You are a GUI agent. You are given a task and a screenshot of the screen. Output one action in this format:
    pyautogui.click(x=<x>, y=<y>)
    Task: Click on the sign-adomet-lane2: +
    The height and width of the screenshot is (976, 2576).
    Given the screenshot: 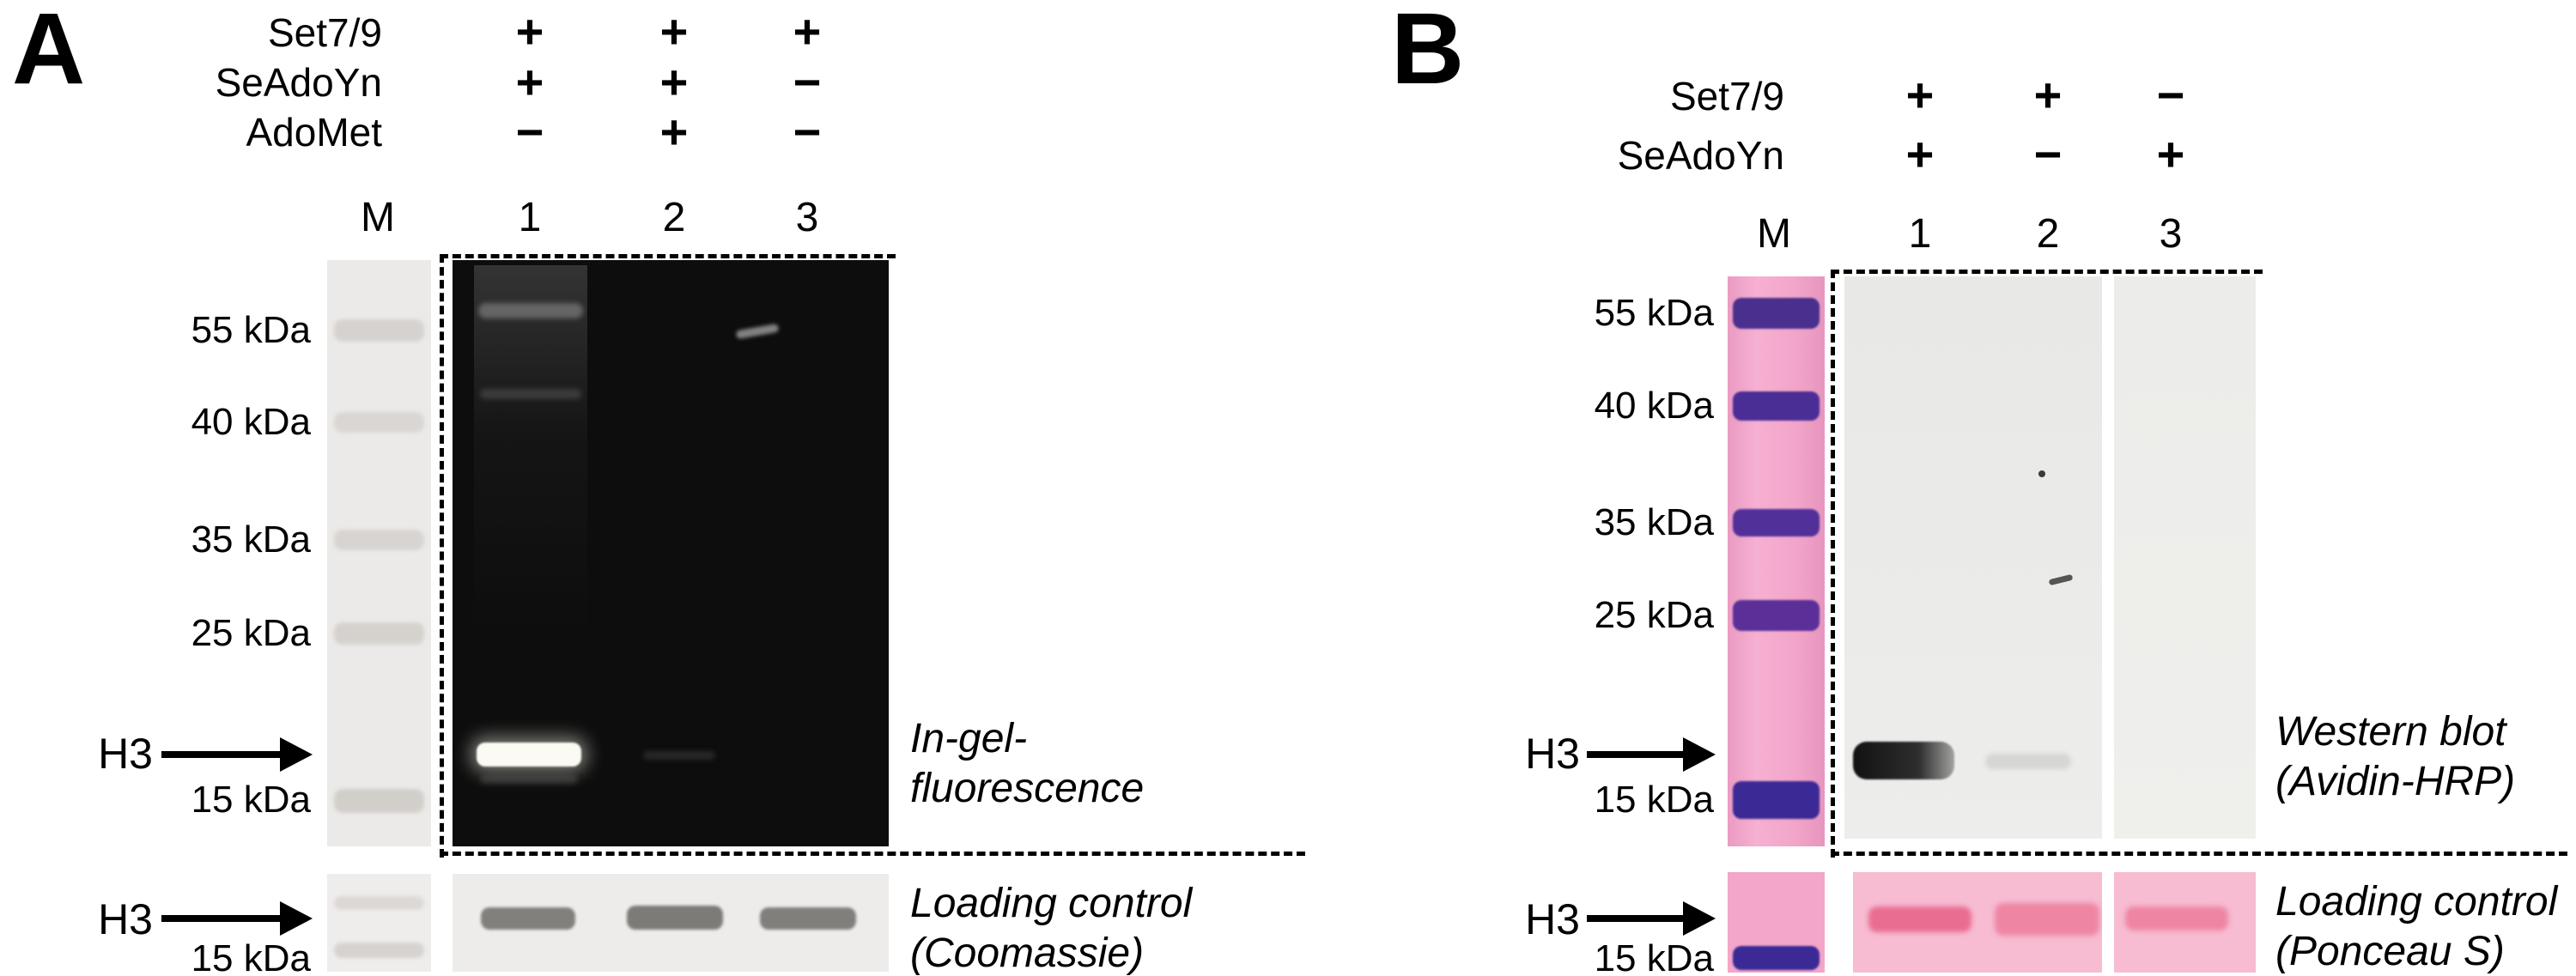 What is the action you would take?
    pyautogui.click(x=674, y=132)
    